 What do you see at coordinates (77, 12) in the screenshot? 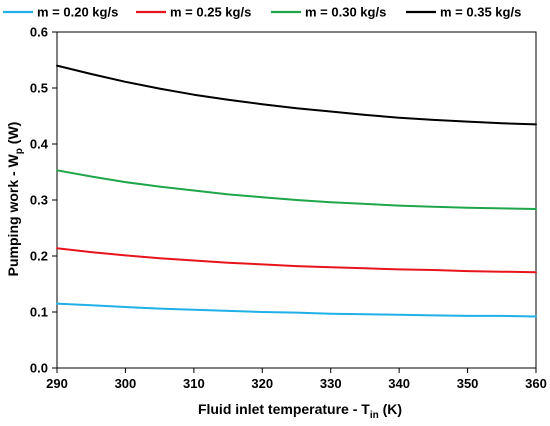
I see `legend-label-1: m = 0.20 kg/s` at bounding box center [77, 12].